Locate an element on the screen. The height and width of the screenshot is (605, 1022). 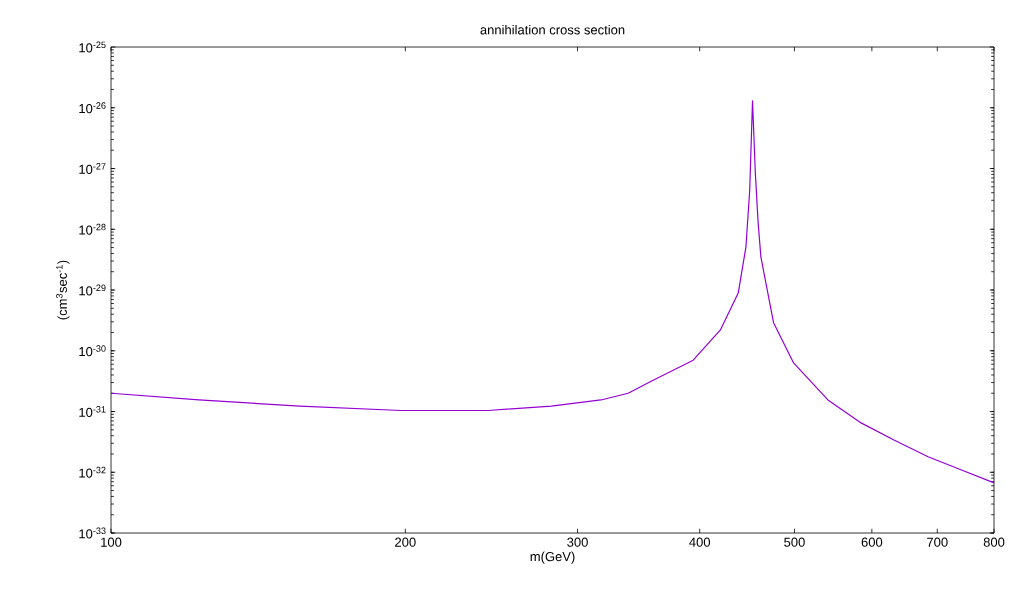
x-tick-label: 100 is located at coordinates (111, 542).